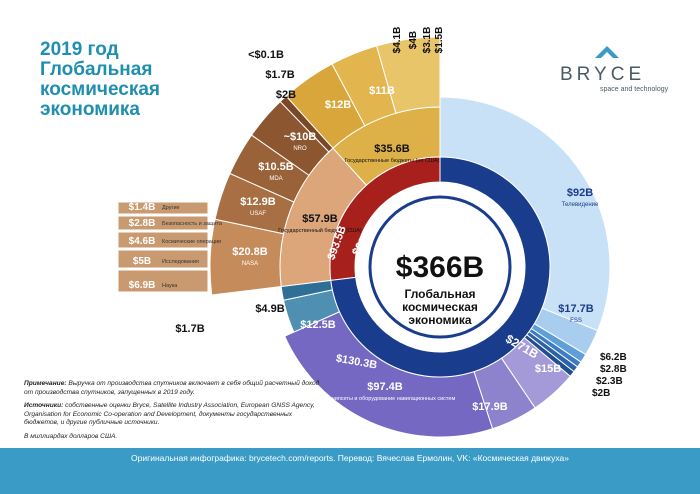 This screenshot has width=700, height=494. What do you see at coordinates (427, 40) in the screenshot?
I see `non-us-country-value: $3.1B` at bounding box center [427, 40].